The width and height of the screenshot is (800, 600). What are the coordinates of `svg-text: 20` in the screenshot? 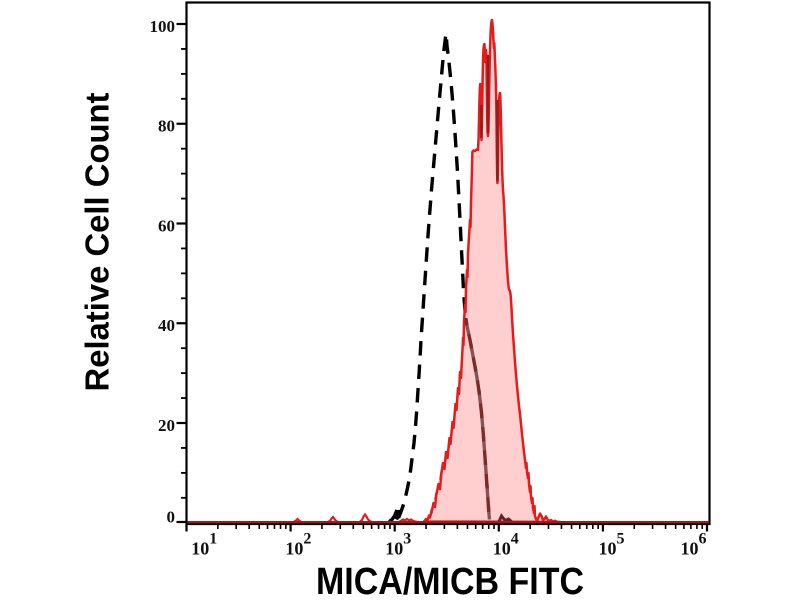 It's located at (166, 425).